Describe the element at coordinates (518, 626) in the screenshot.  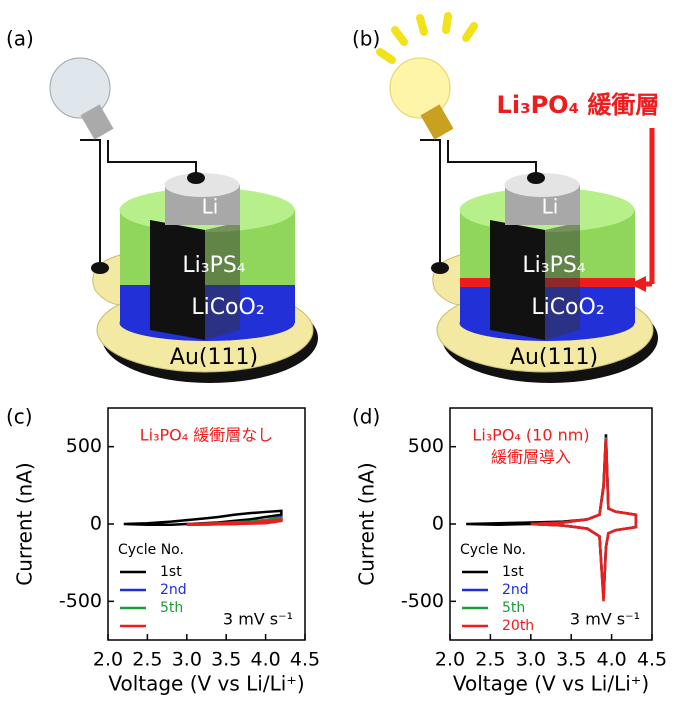
I see `legend-label: 20th` at that location.